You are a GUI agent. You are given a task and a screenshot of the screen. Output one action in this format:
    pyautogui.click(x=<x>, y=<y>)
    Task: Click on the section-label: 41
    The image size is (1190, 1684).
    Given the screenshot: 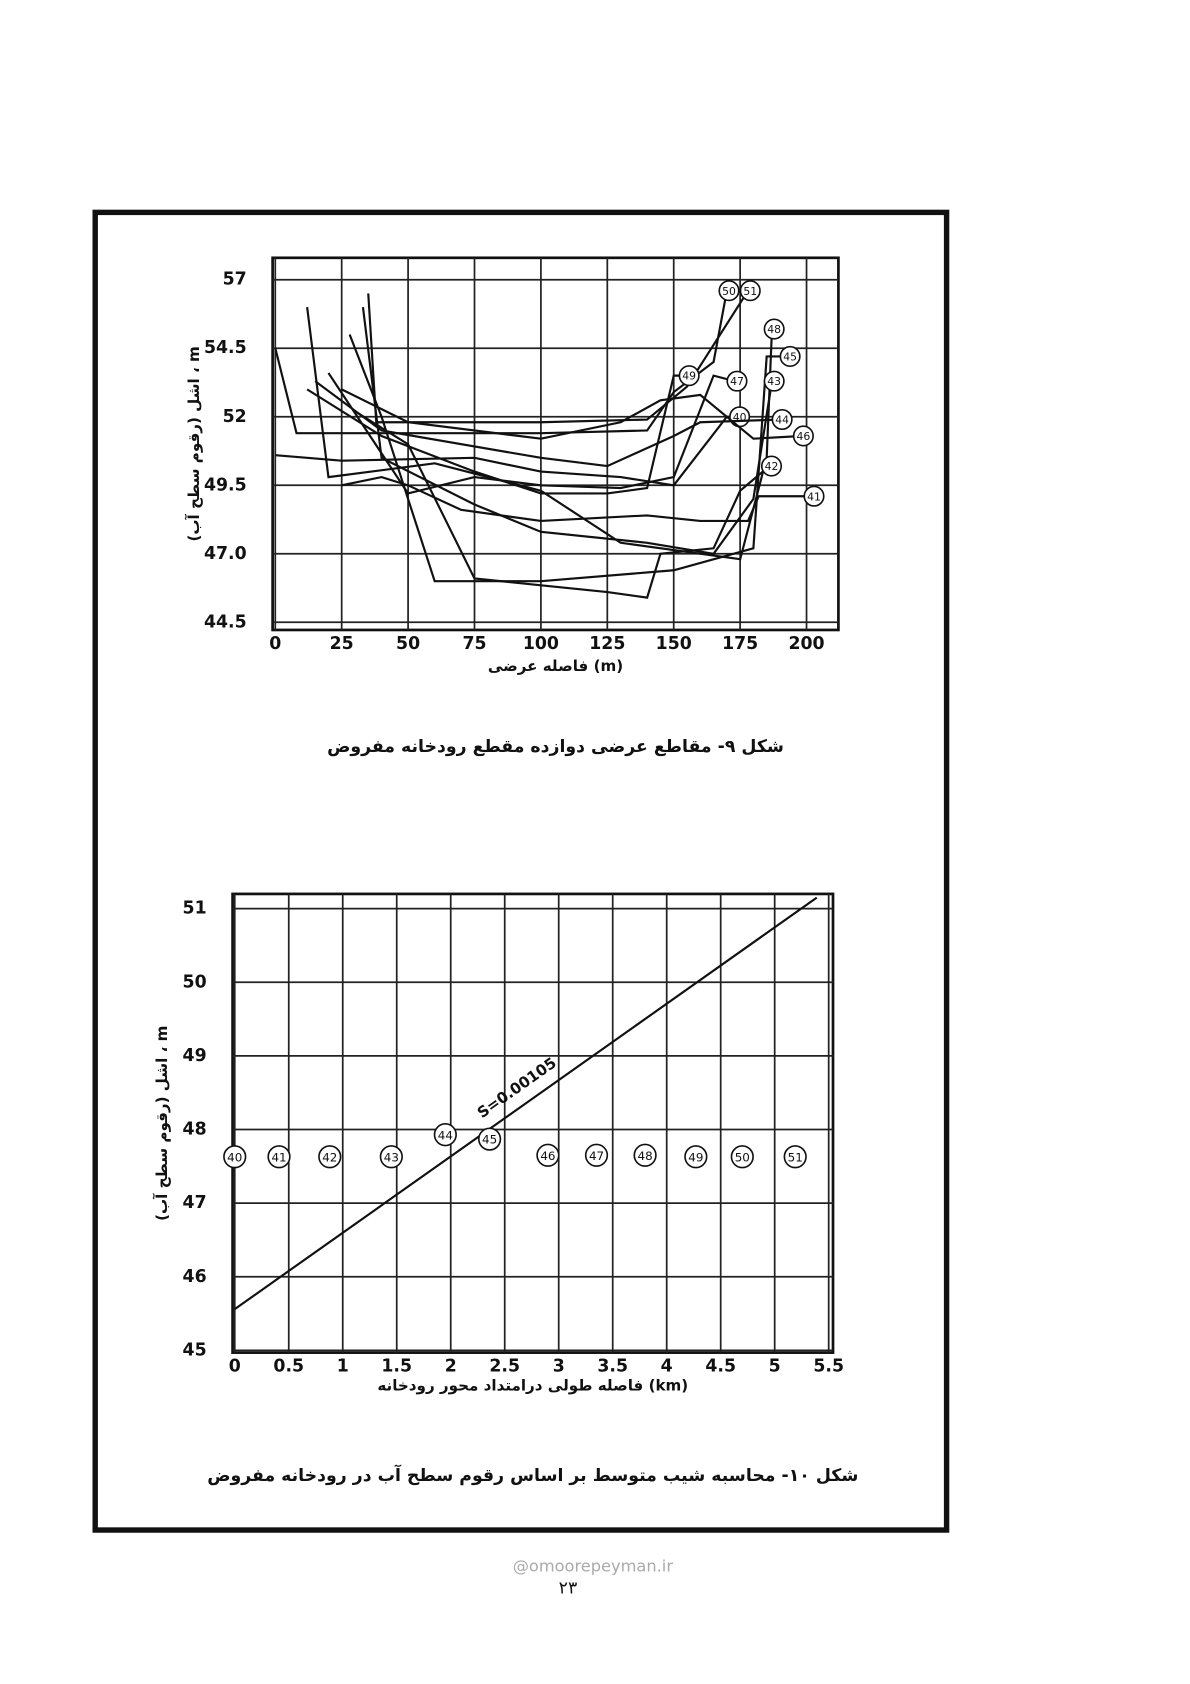 What is the action you would take?
    pyautogui.click(x=814, y=496)
    